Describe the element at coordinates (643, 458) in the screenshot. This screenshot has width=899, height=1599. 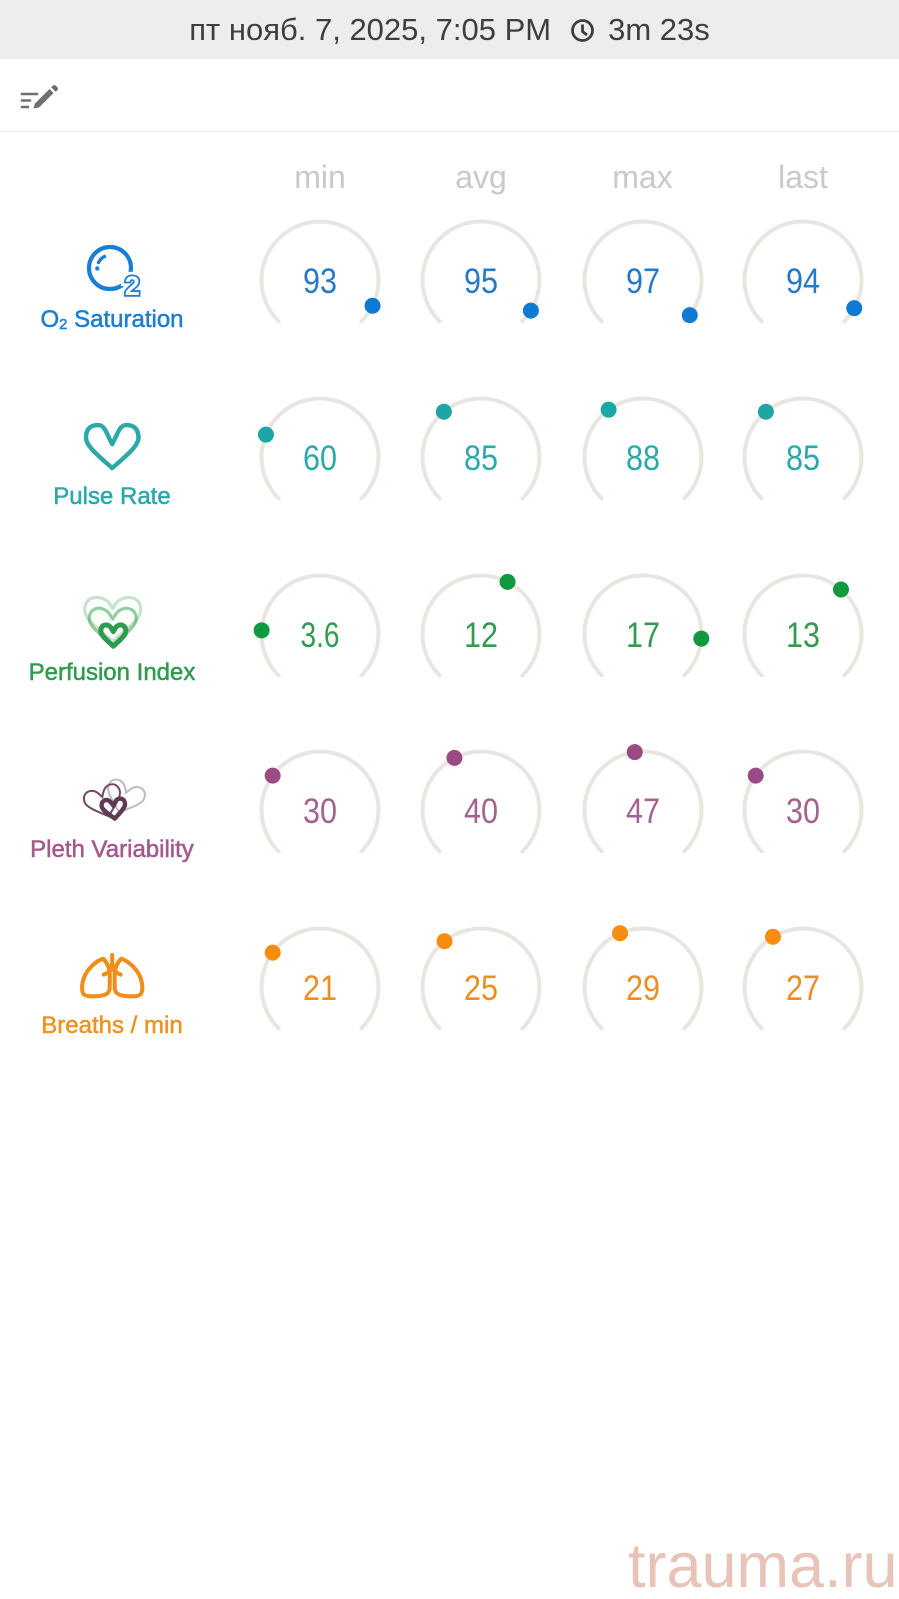
I see `svg-text: 88` at that location.